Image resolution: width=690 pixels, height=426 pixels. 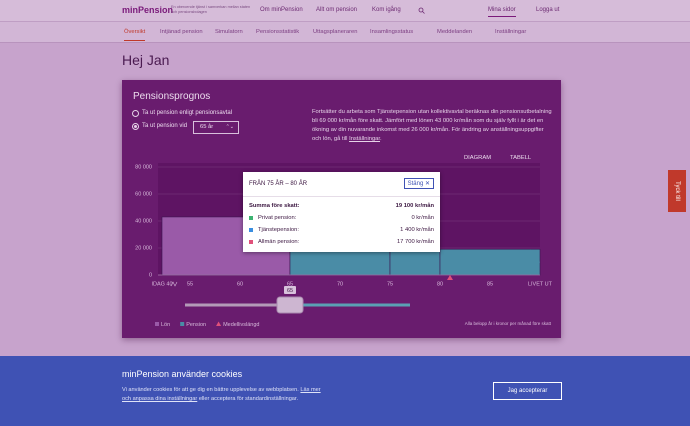 I want to click on row-label: Allmän pension:, so click(x=279, y=242).